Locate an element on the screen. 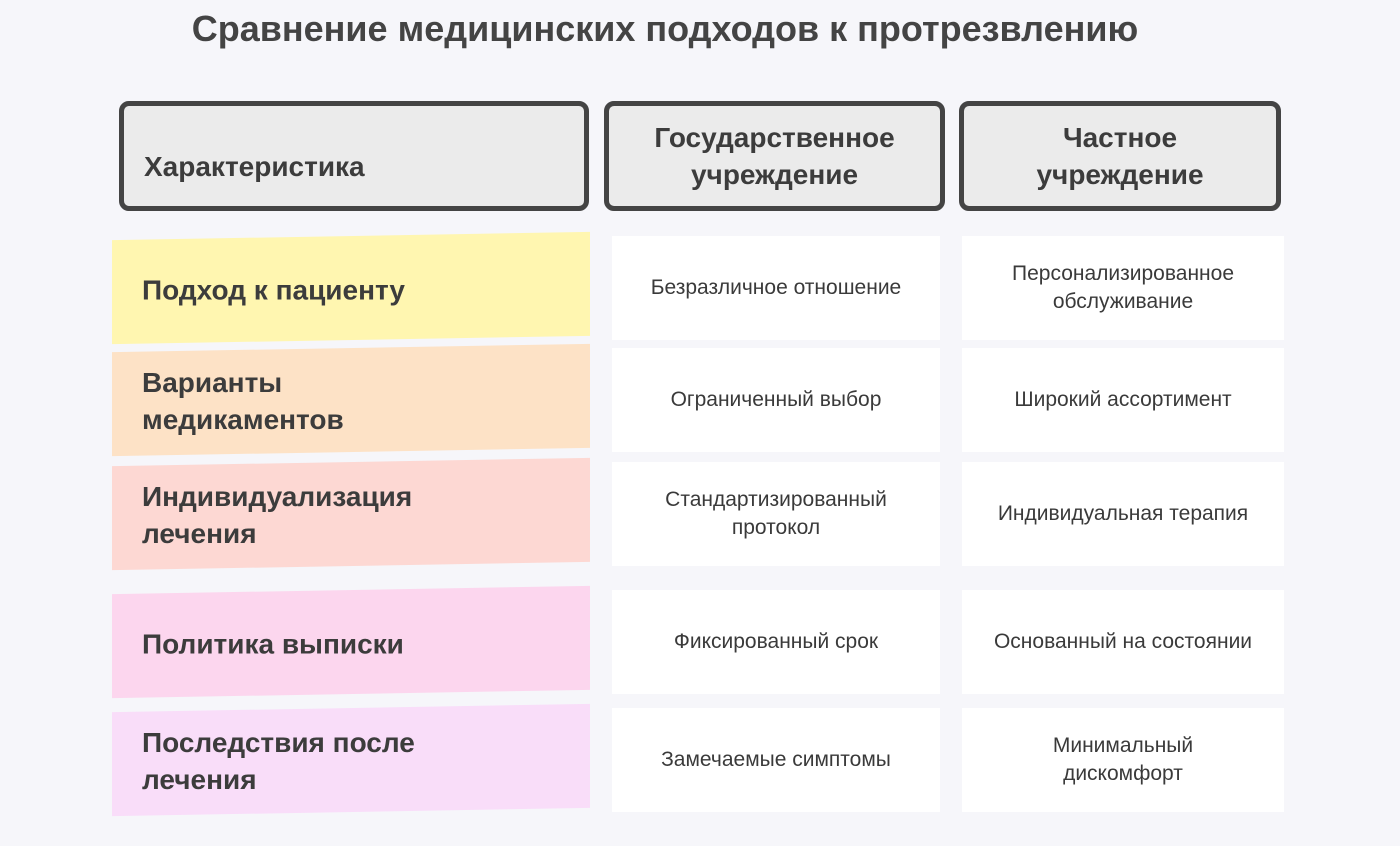  header-private: Частное учреждение is located at coordinates (1120, 156).